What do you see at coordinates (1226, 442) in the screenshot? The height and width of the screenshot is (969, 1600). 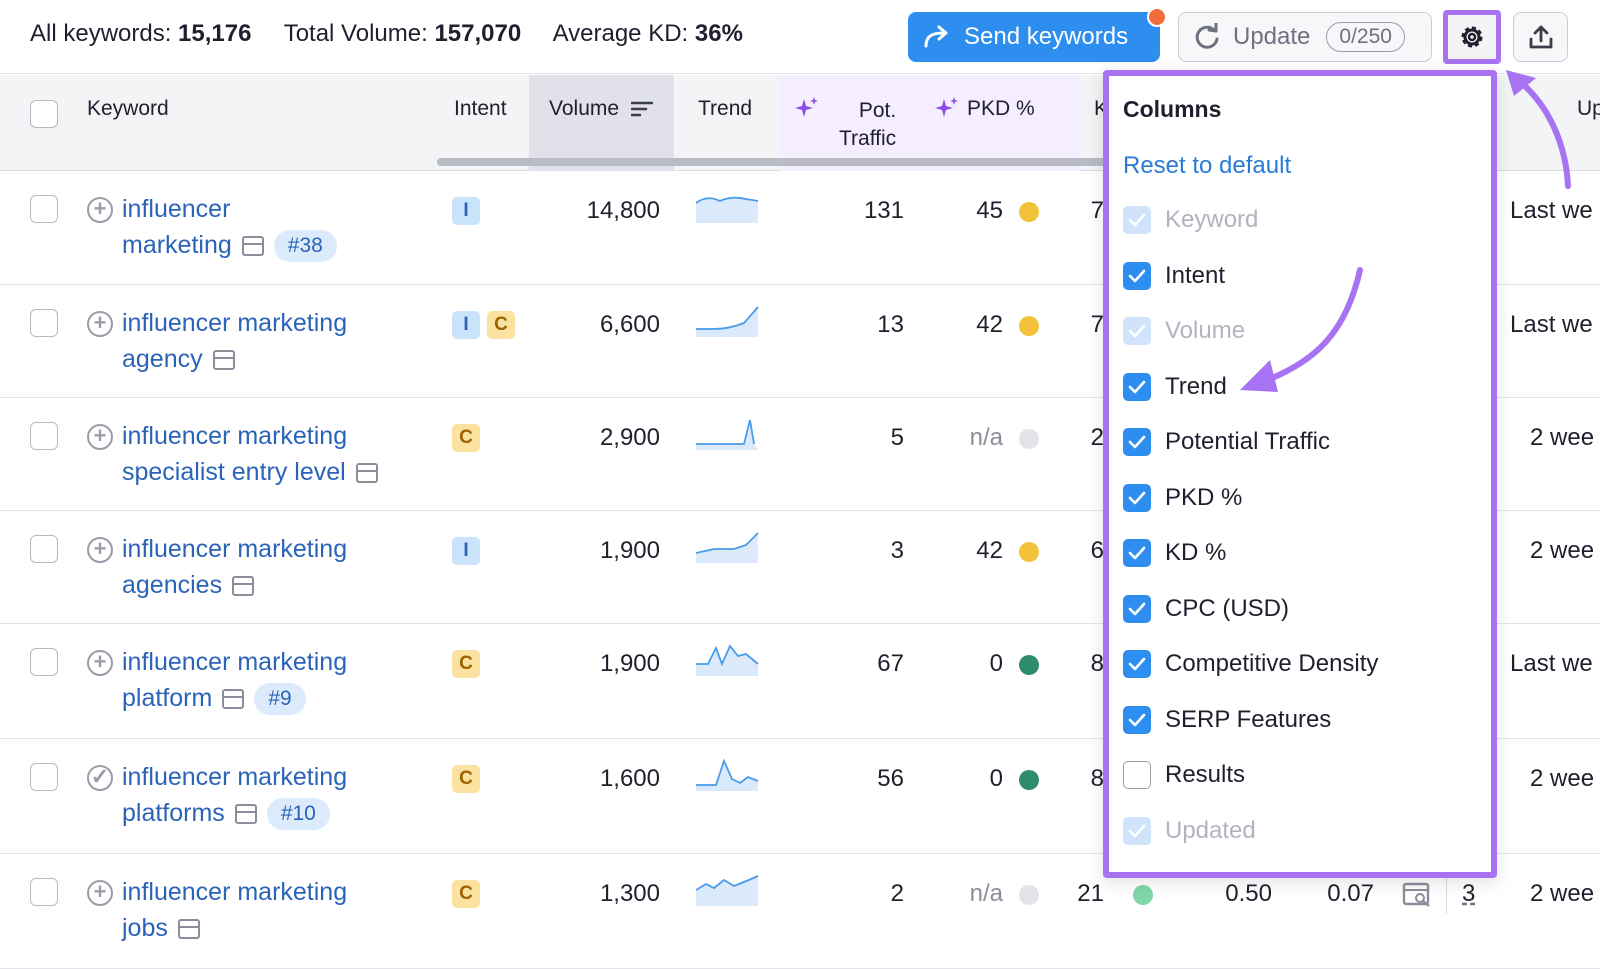 I see `column-option: Potential Traffic` at bounding box center [1226, 442].